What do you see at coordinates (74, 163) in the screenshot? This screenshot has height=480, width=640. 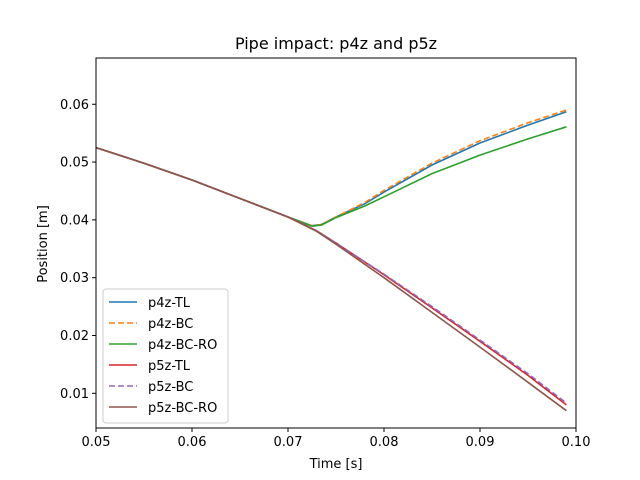 I see `y-tick-label: 0.05` at bounding box center [74, 163].